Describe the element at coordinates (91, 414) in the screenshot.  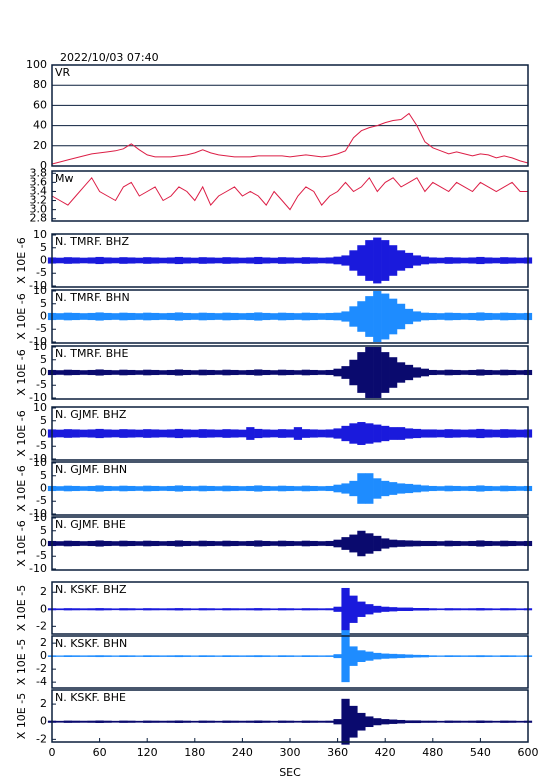
I see `panel-label: N. GJMF. BHZ` at that location.